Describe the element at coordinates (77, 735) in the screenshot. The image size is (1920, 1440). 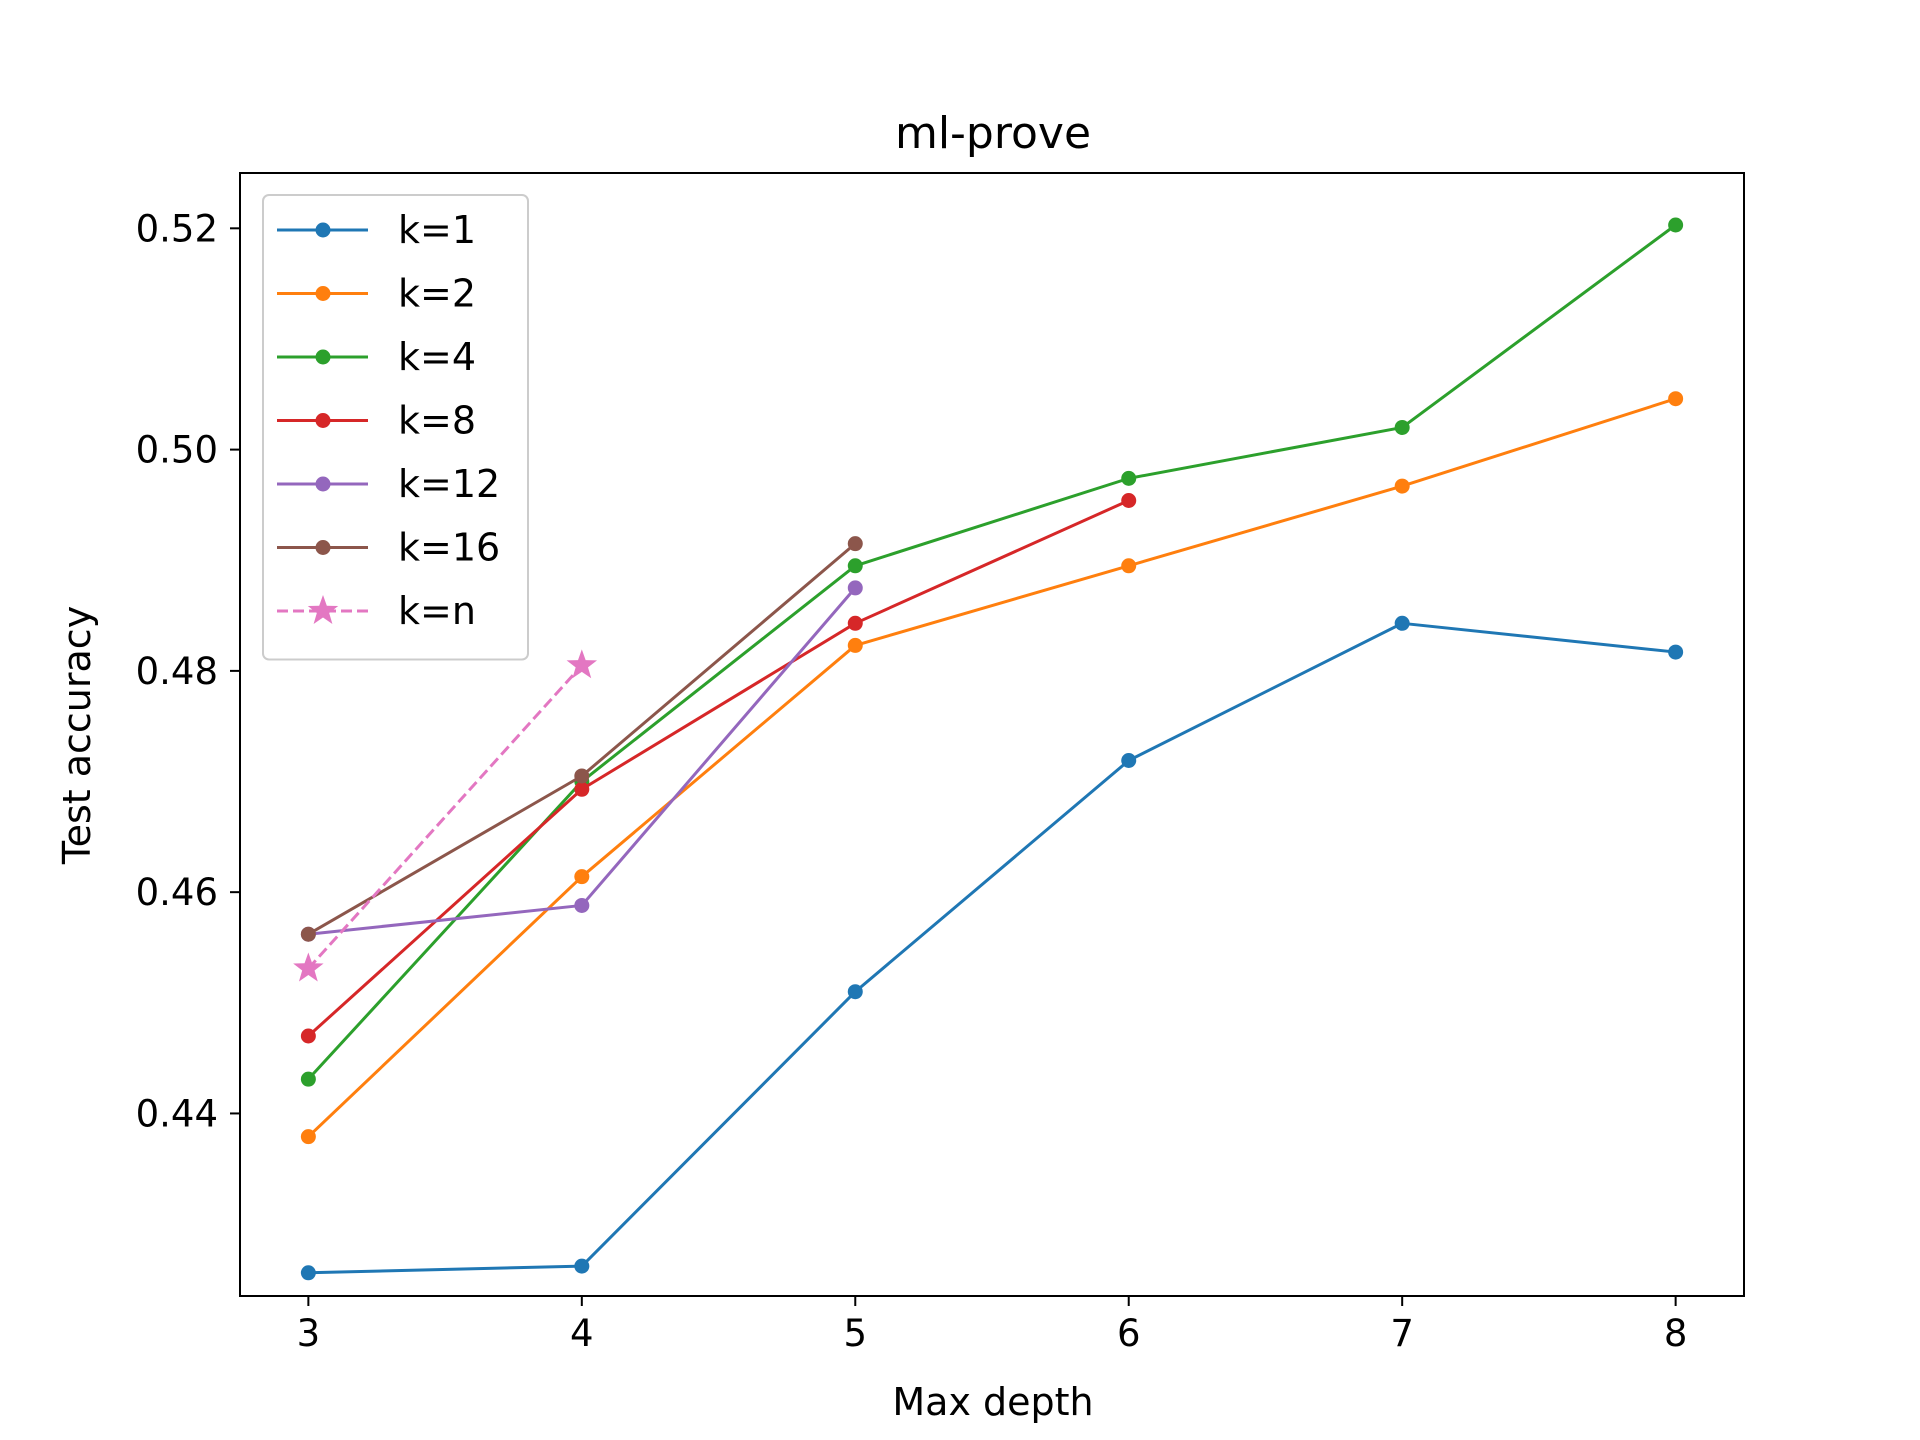
I see `y-axis-label: Test accuracy` at that location.